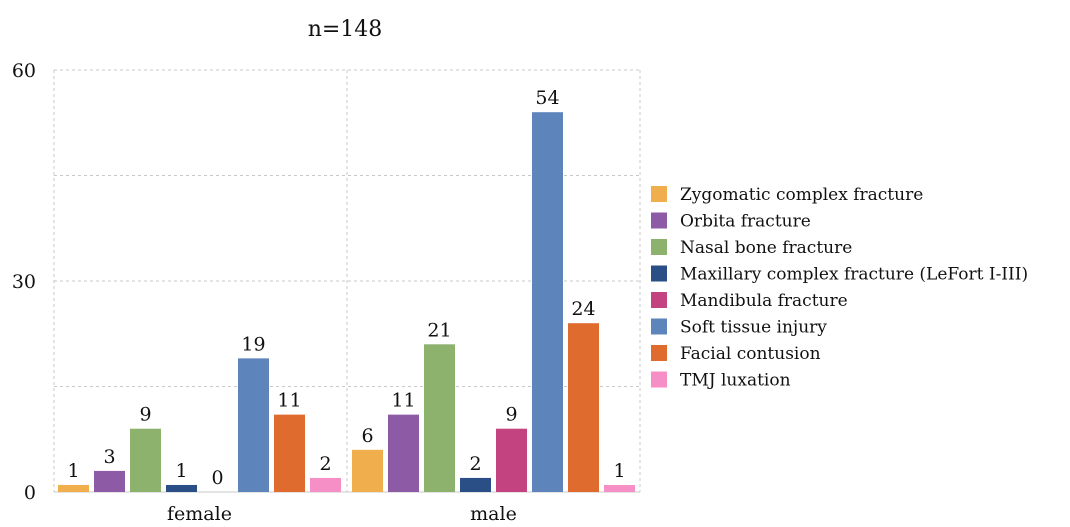 This screenshot has height=527, width=1070. Describe the element at coordinates (367, 436) in the screenshot. I see `bar-value-label: 6` at that location.